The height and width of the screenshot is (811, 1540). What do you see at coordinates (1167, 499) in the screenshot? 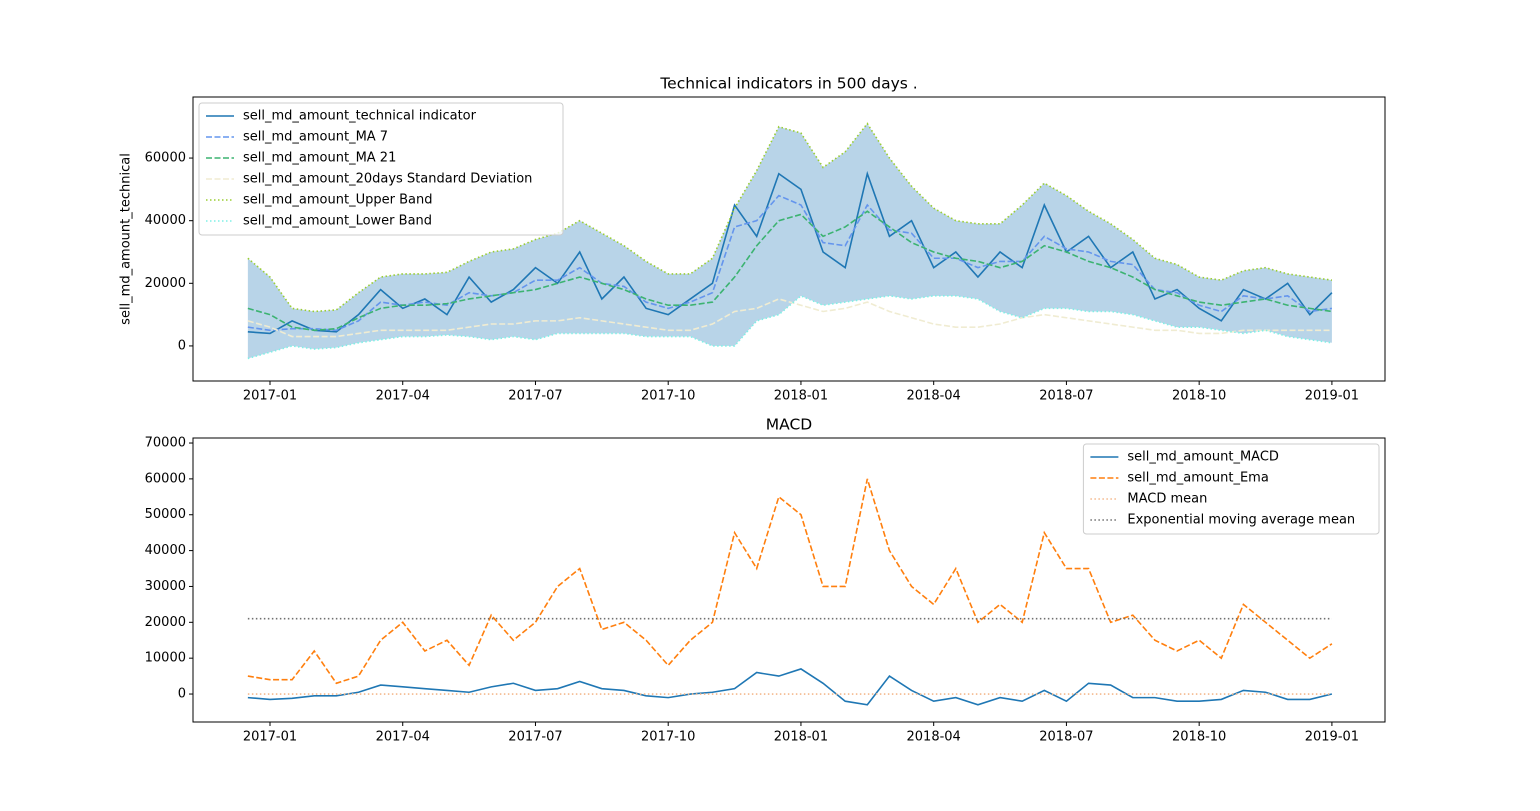
I see `legend-label: MACD mean` at bounding box center [1167, 499].